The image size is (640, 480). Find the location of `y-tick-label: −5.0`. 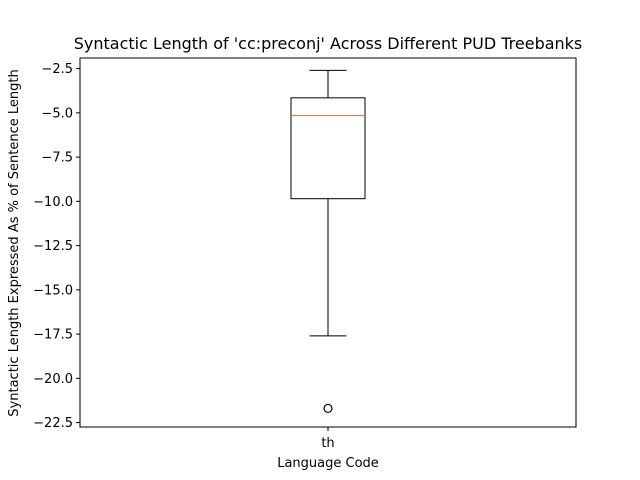

y-tick-label: −5.0 is located at coordinates (57, 113).